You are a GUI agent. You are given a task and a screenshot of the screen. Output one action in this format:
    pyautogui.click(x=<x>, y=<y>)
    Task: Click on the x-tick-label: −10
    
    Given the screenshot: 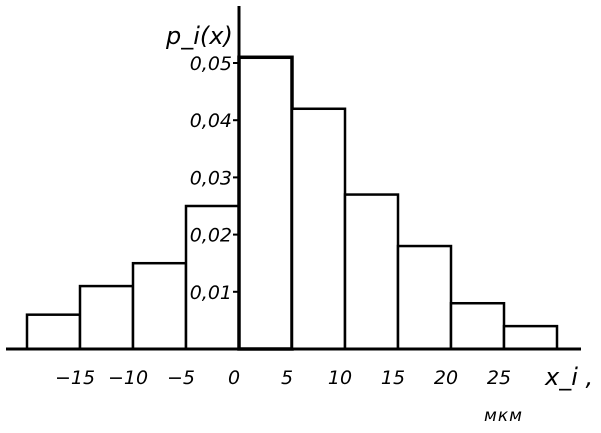 What is the action you would take?
    pyautogui.click(x=128, y=378)
    